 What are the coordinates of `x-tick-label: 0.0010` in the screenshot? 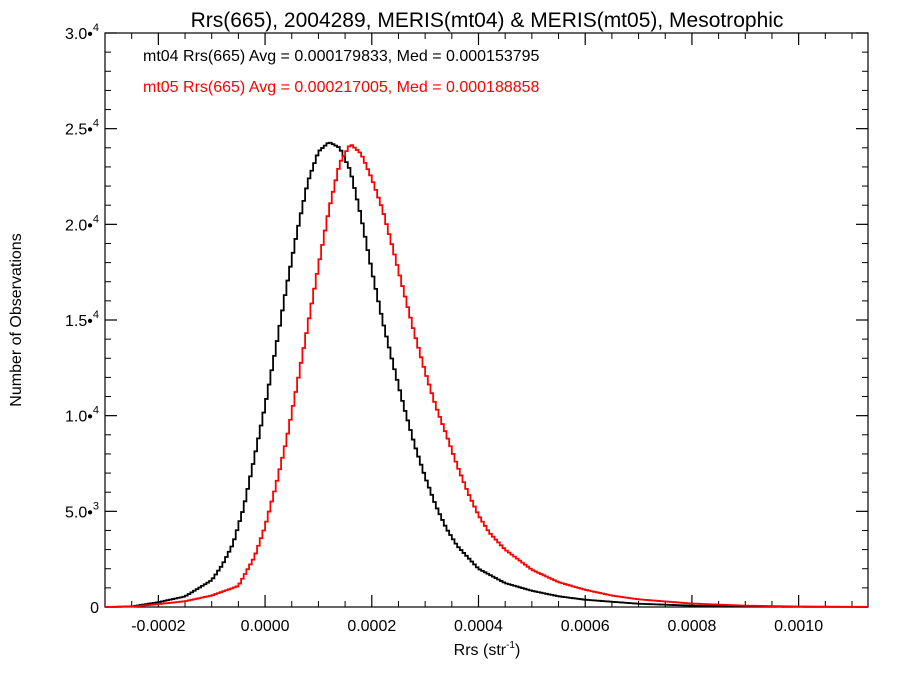 It's located at (798, 626).